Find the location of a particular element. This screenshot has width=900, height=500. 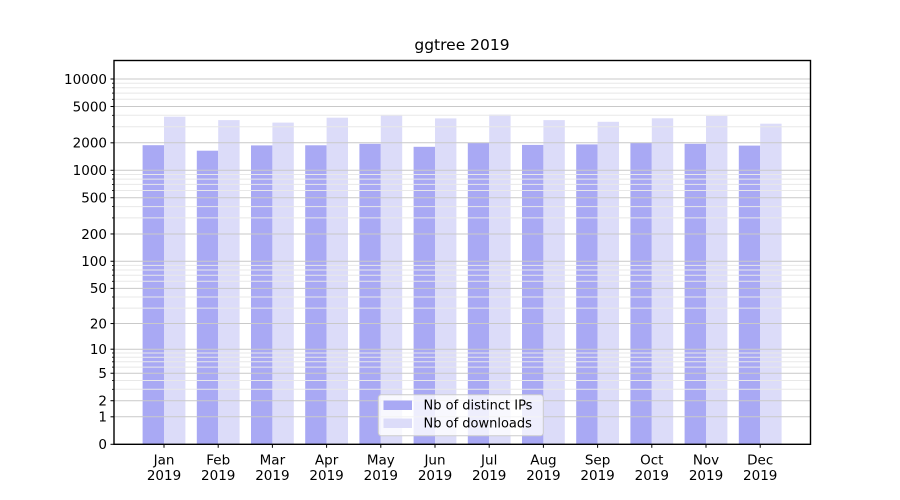

y-tick-label: 0 is located at coordinates (102, 445).